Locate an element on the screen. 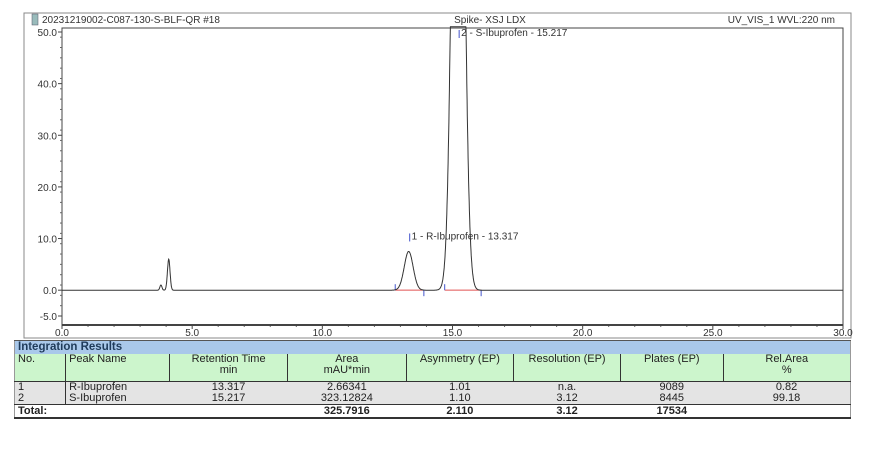  peak-label: 1 - R-Ibuprofen - 13.317 is located at coordinates (465, 236).